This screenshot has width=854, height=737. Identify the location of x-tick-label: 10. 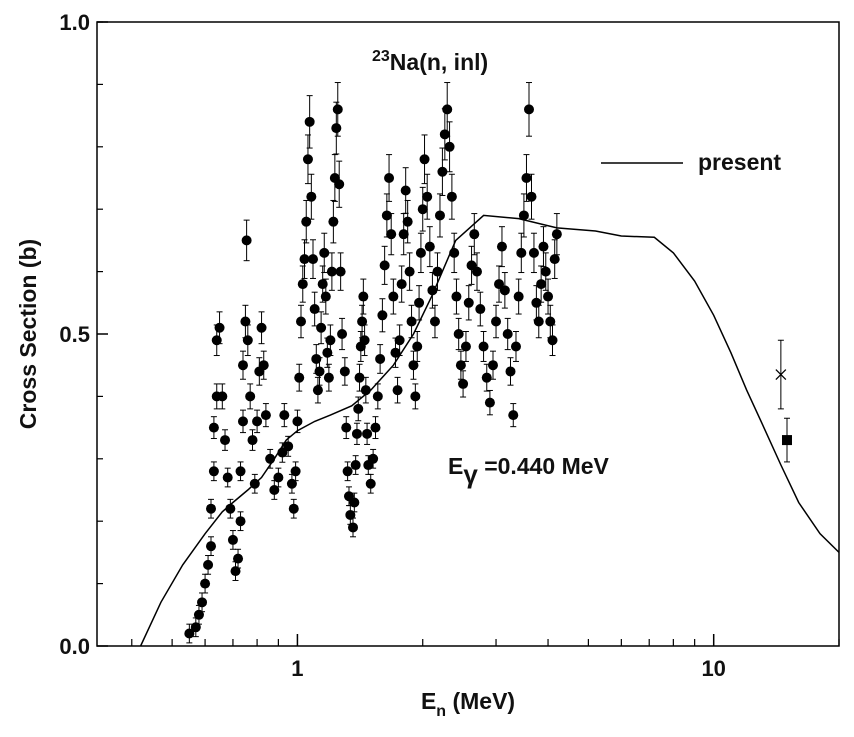
(713, 668).